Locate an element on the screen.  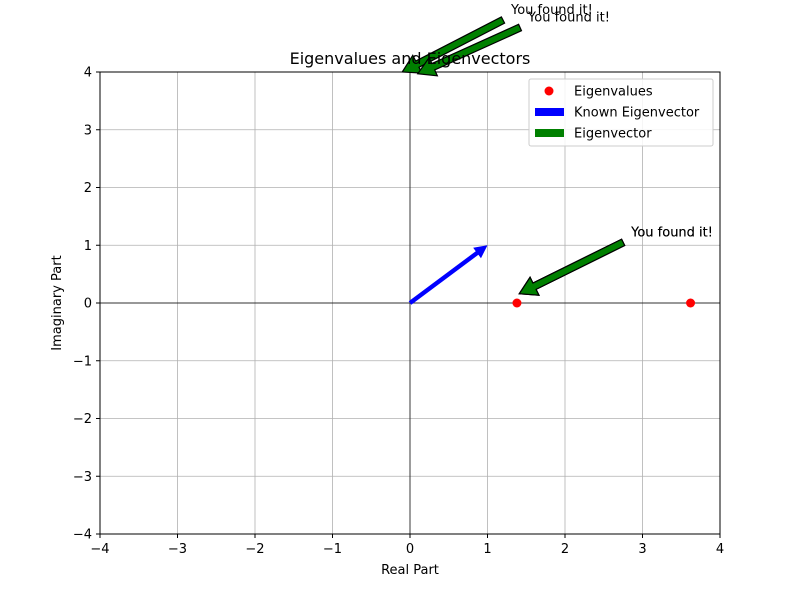
legend-patch-known-eigenvector is located at coordinates (549, 112).